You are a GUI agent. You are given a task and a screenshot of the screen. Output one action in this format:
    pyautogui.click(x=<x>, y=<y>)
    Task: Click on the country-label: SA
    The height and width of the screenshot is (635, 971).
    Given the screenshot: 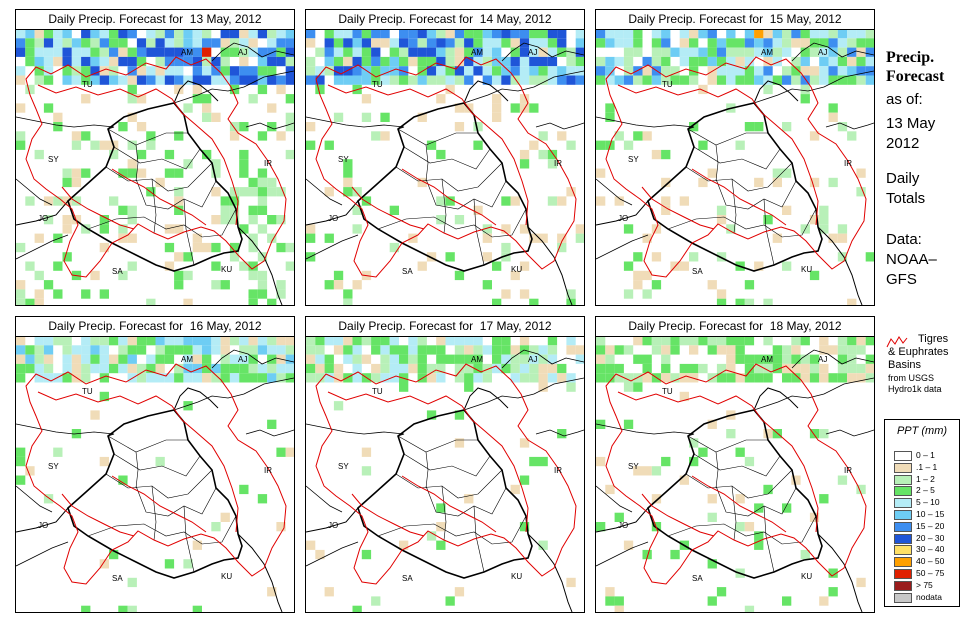 What is the action you would take?
    pyautogui.click(x=117, y=578)
    